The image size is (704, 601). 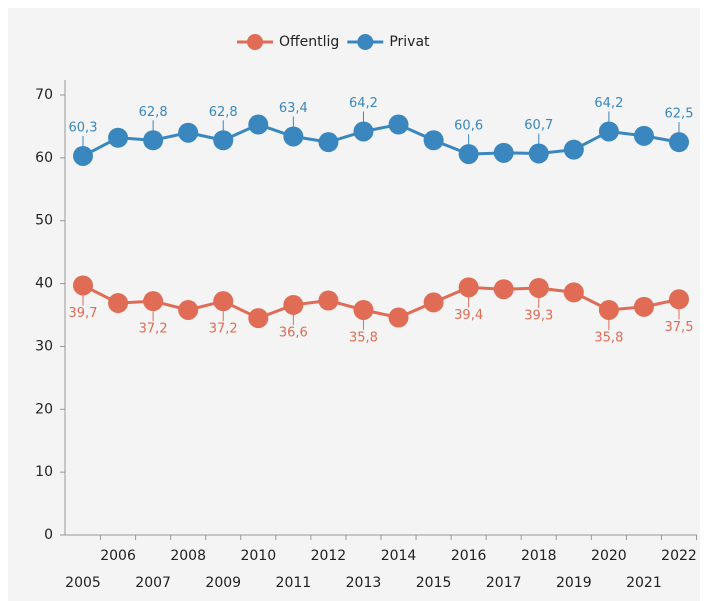 I want to click on x-tick-label: 2015, so click(x=434, y=583).